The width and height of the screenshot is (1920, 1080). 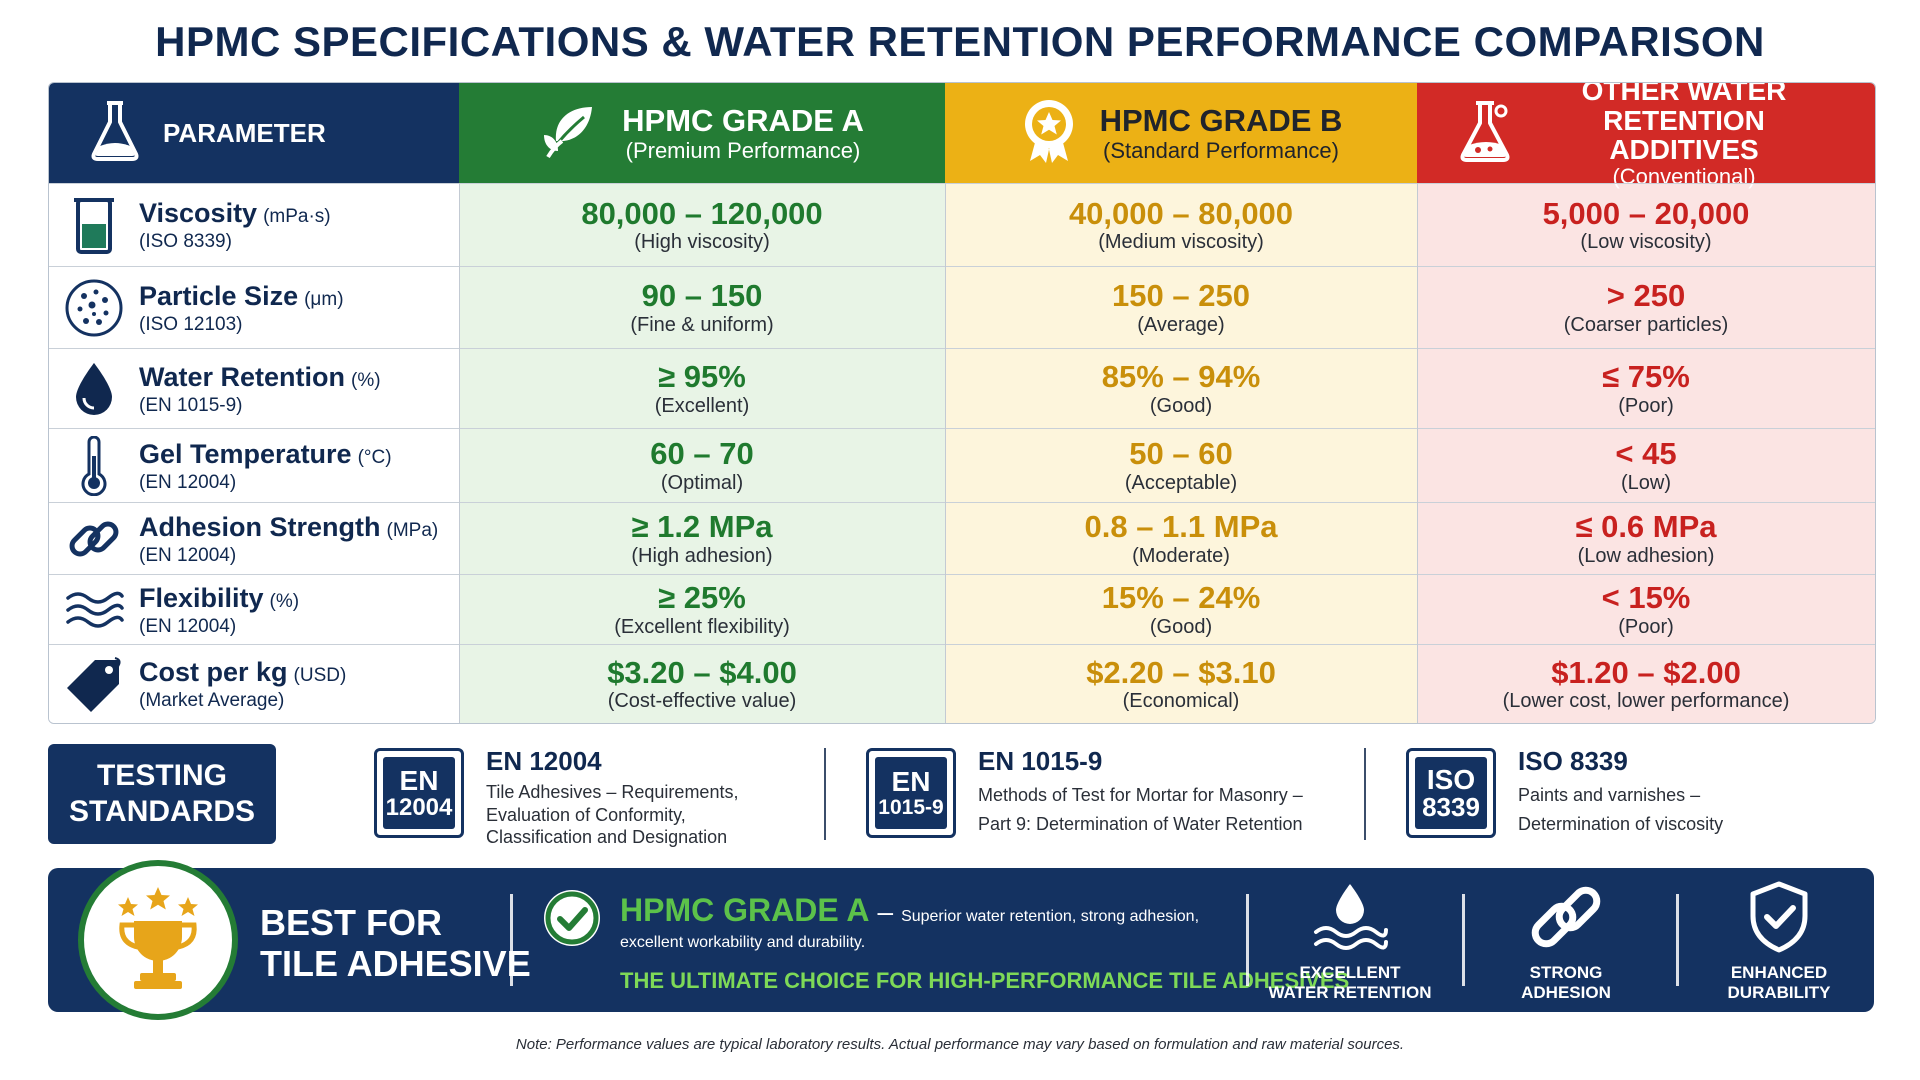 What do you see at coordinates (254, 388) in the screenshot?
I see `param-row-water-retention: Water Retention (%) (EN 1015-9)` at bounding box center [254, 388].